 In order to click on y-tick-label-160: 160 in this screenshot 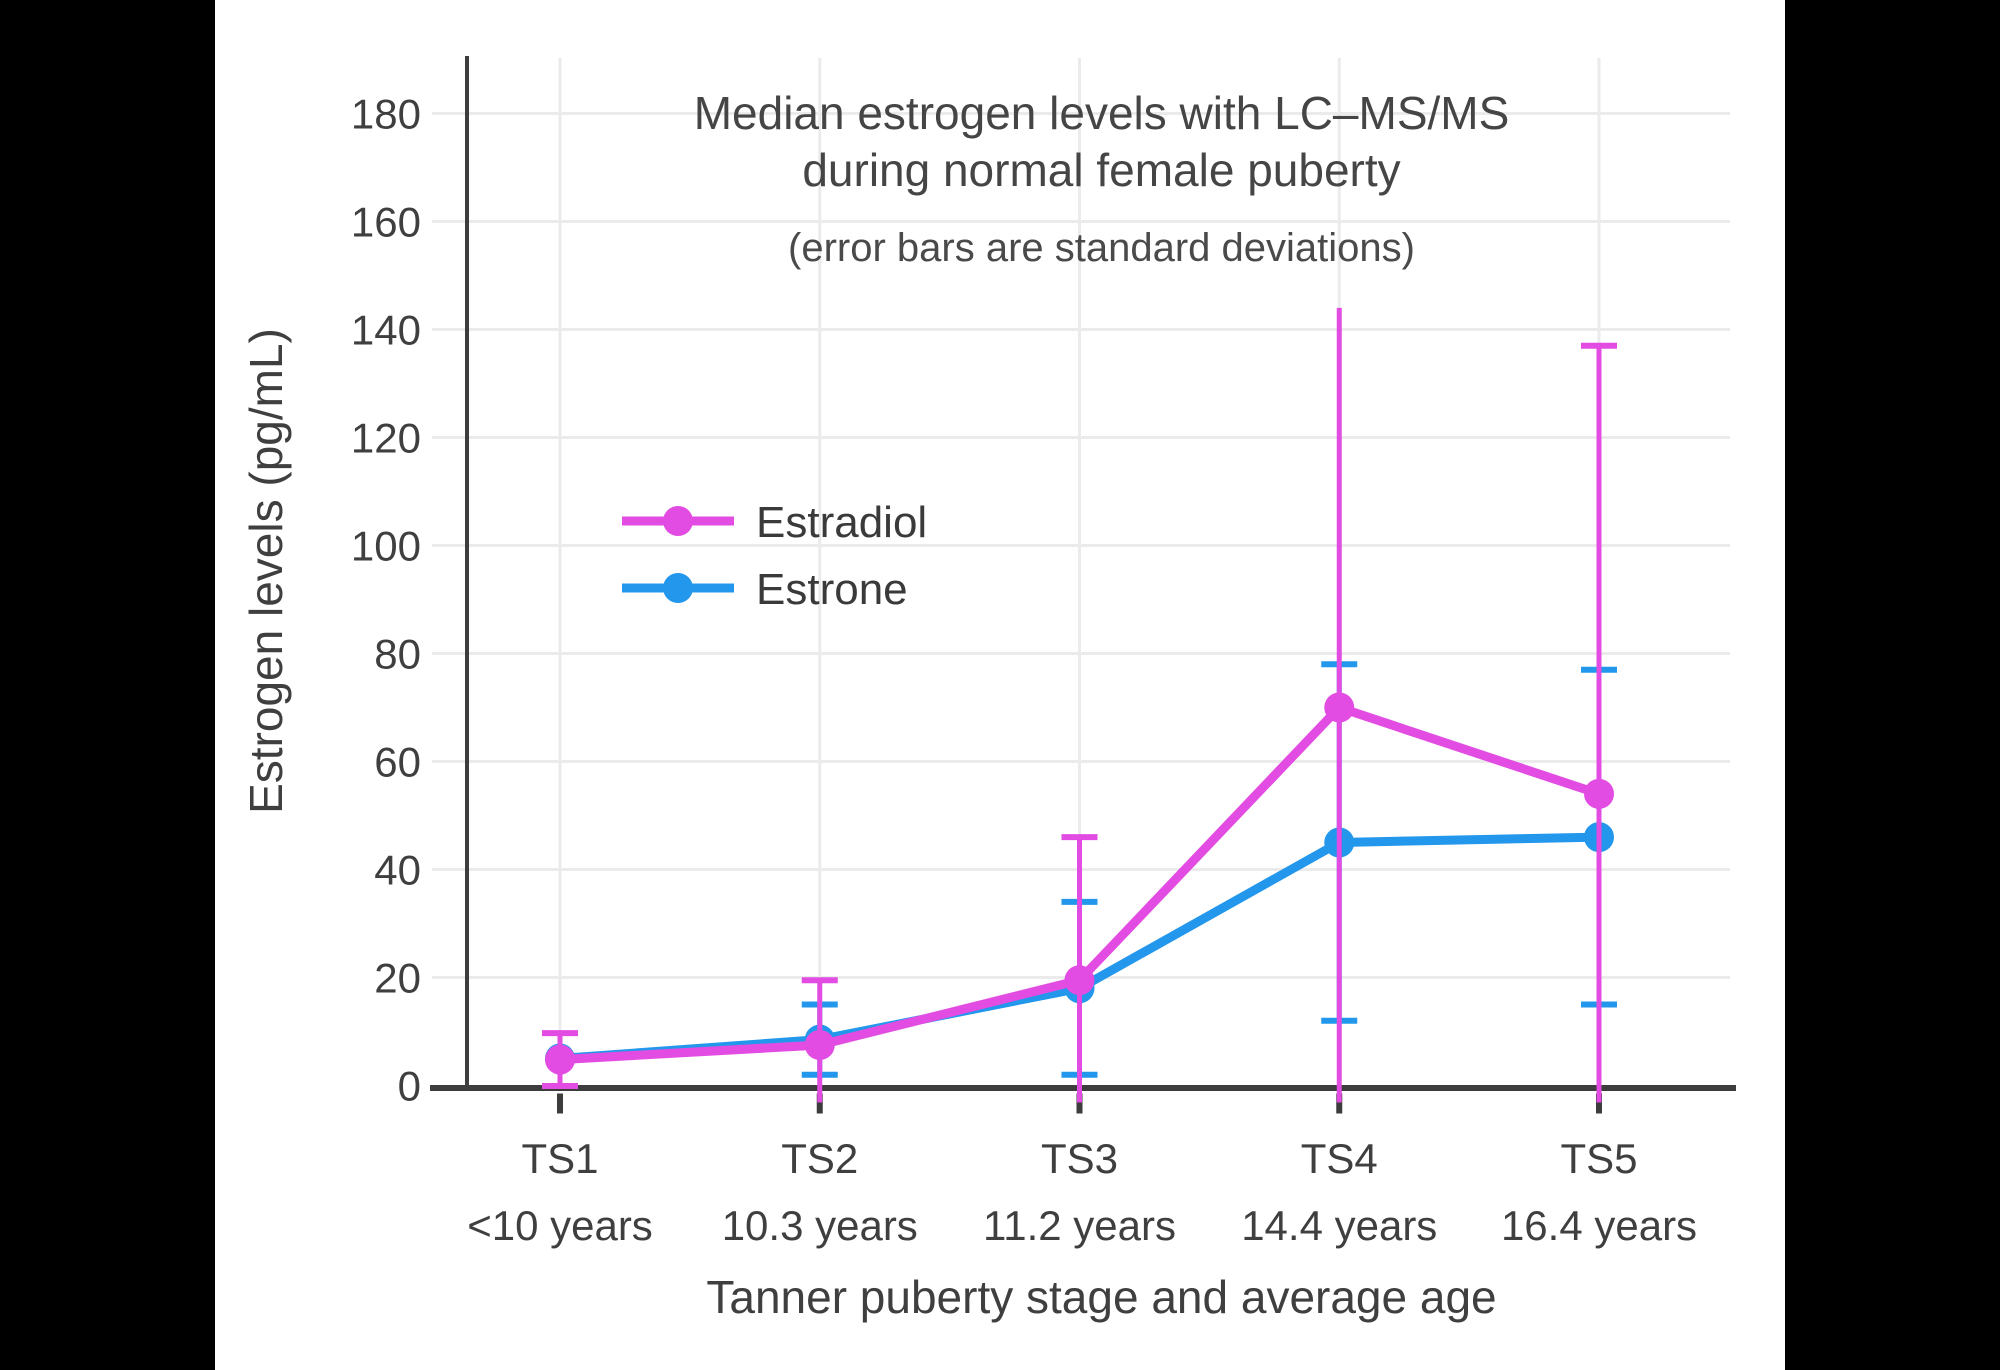, I will do `click(386, 222)`.